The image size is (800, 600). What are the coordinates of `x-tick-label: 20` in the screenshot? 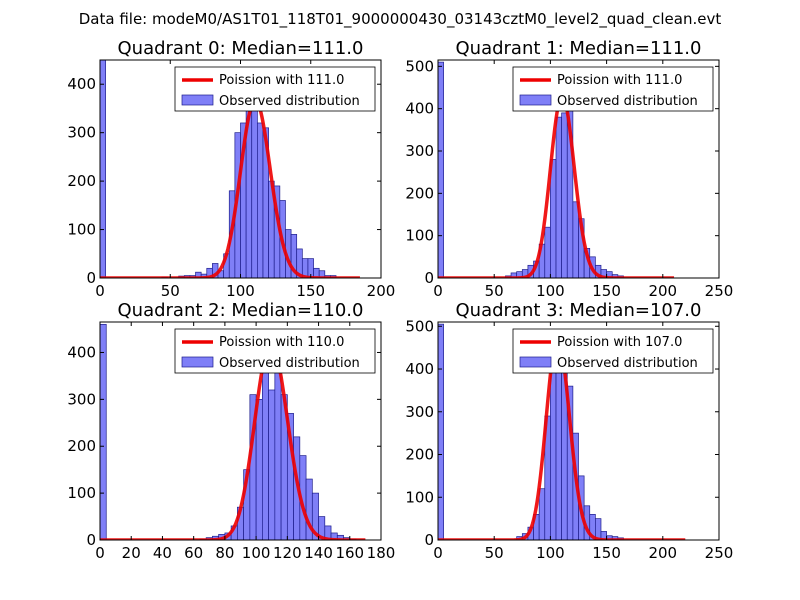 It's located at (131, 553).